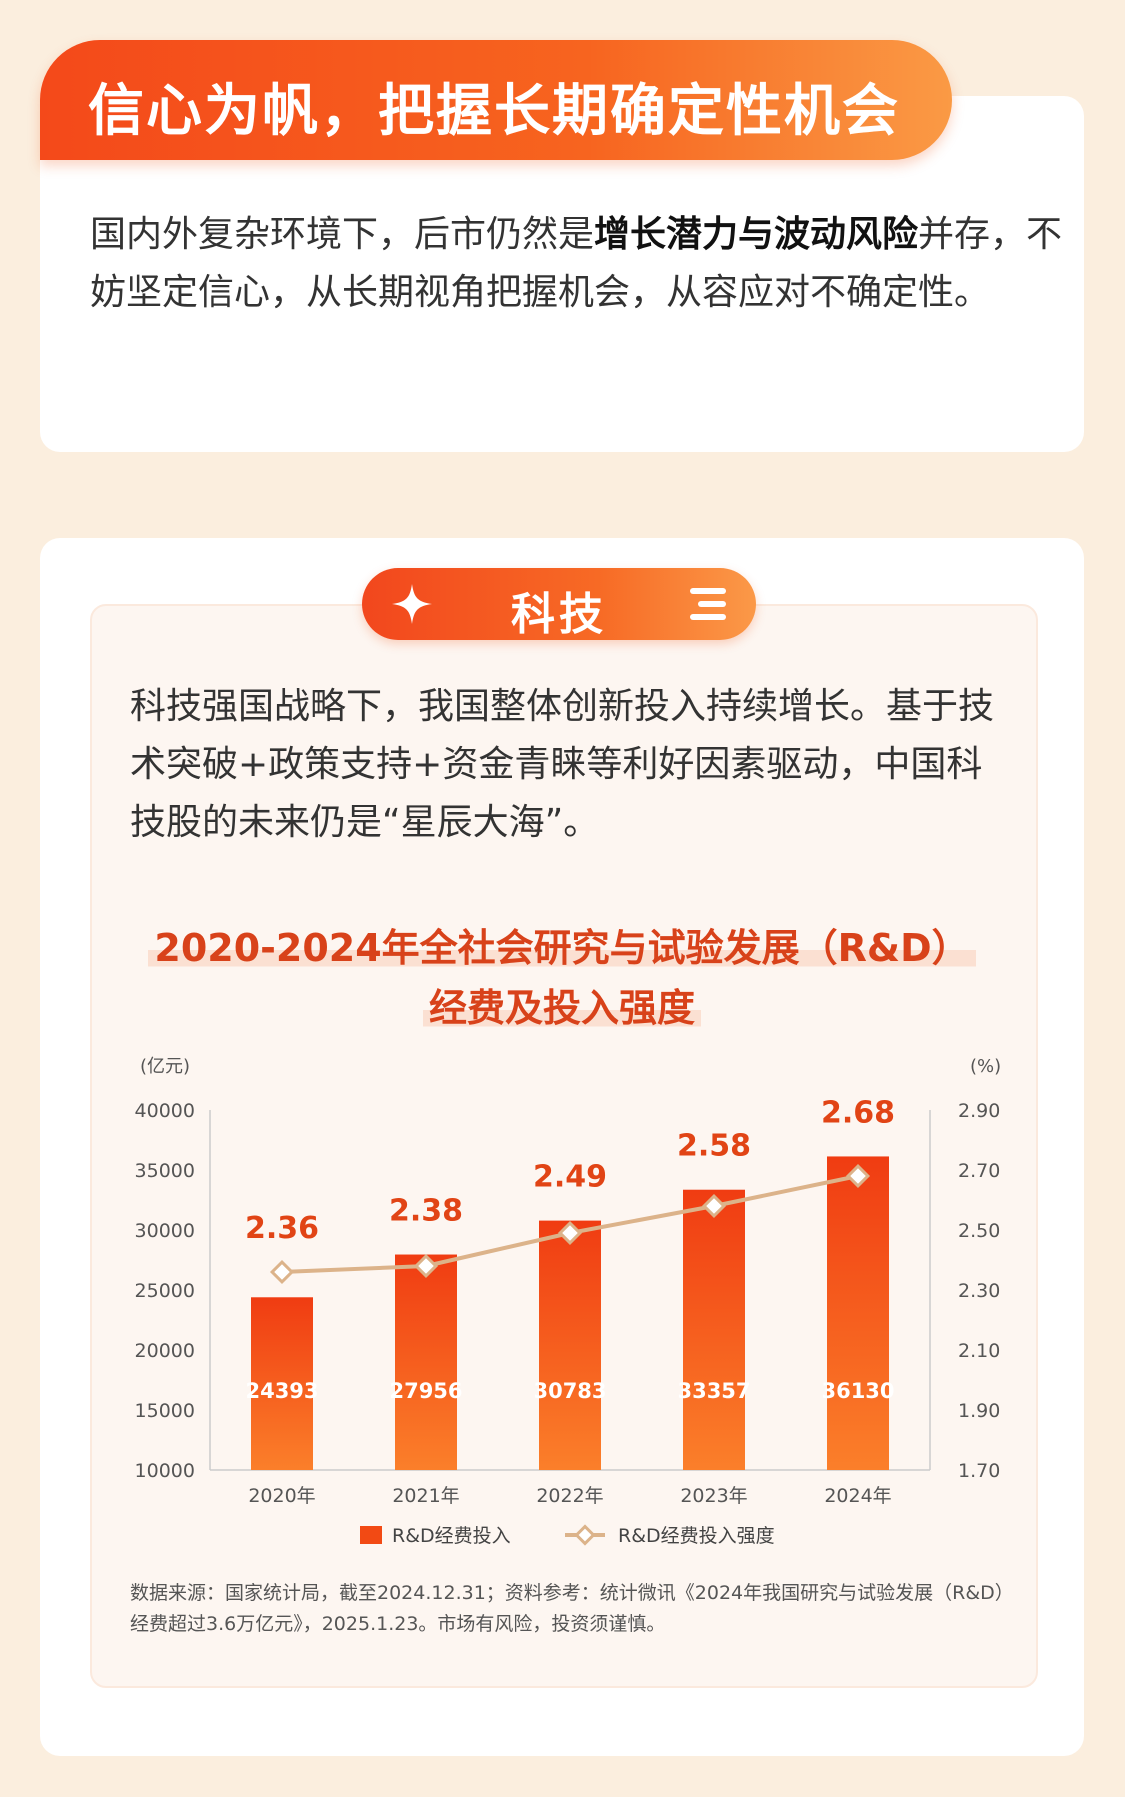 This screenshot has width=1125, height=1797. What do you see at coordinates (569, 1496) in the screenshot?
I see `x-tick-label: 2022年` at bounding box center [569, 1496].